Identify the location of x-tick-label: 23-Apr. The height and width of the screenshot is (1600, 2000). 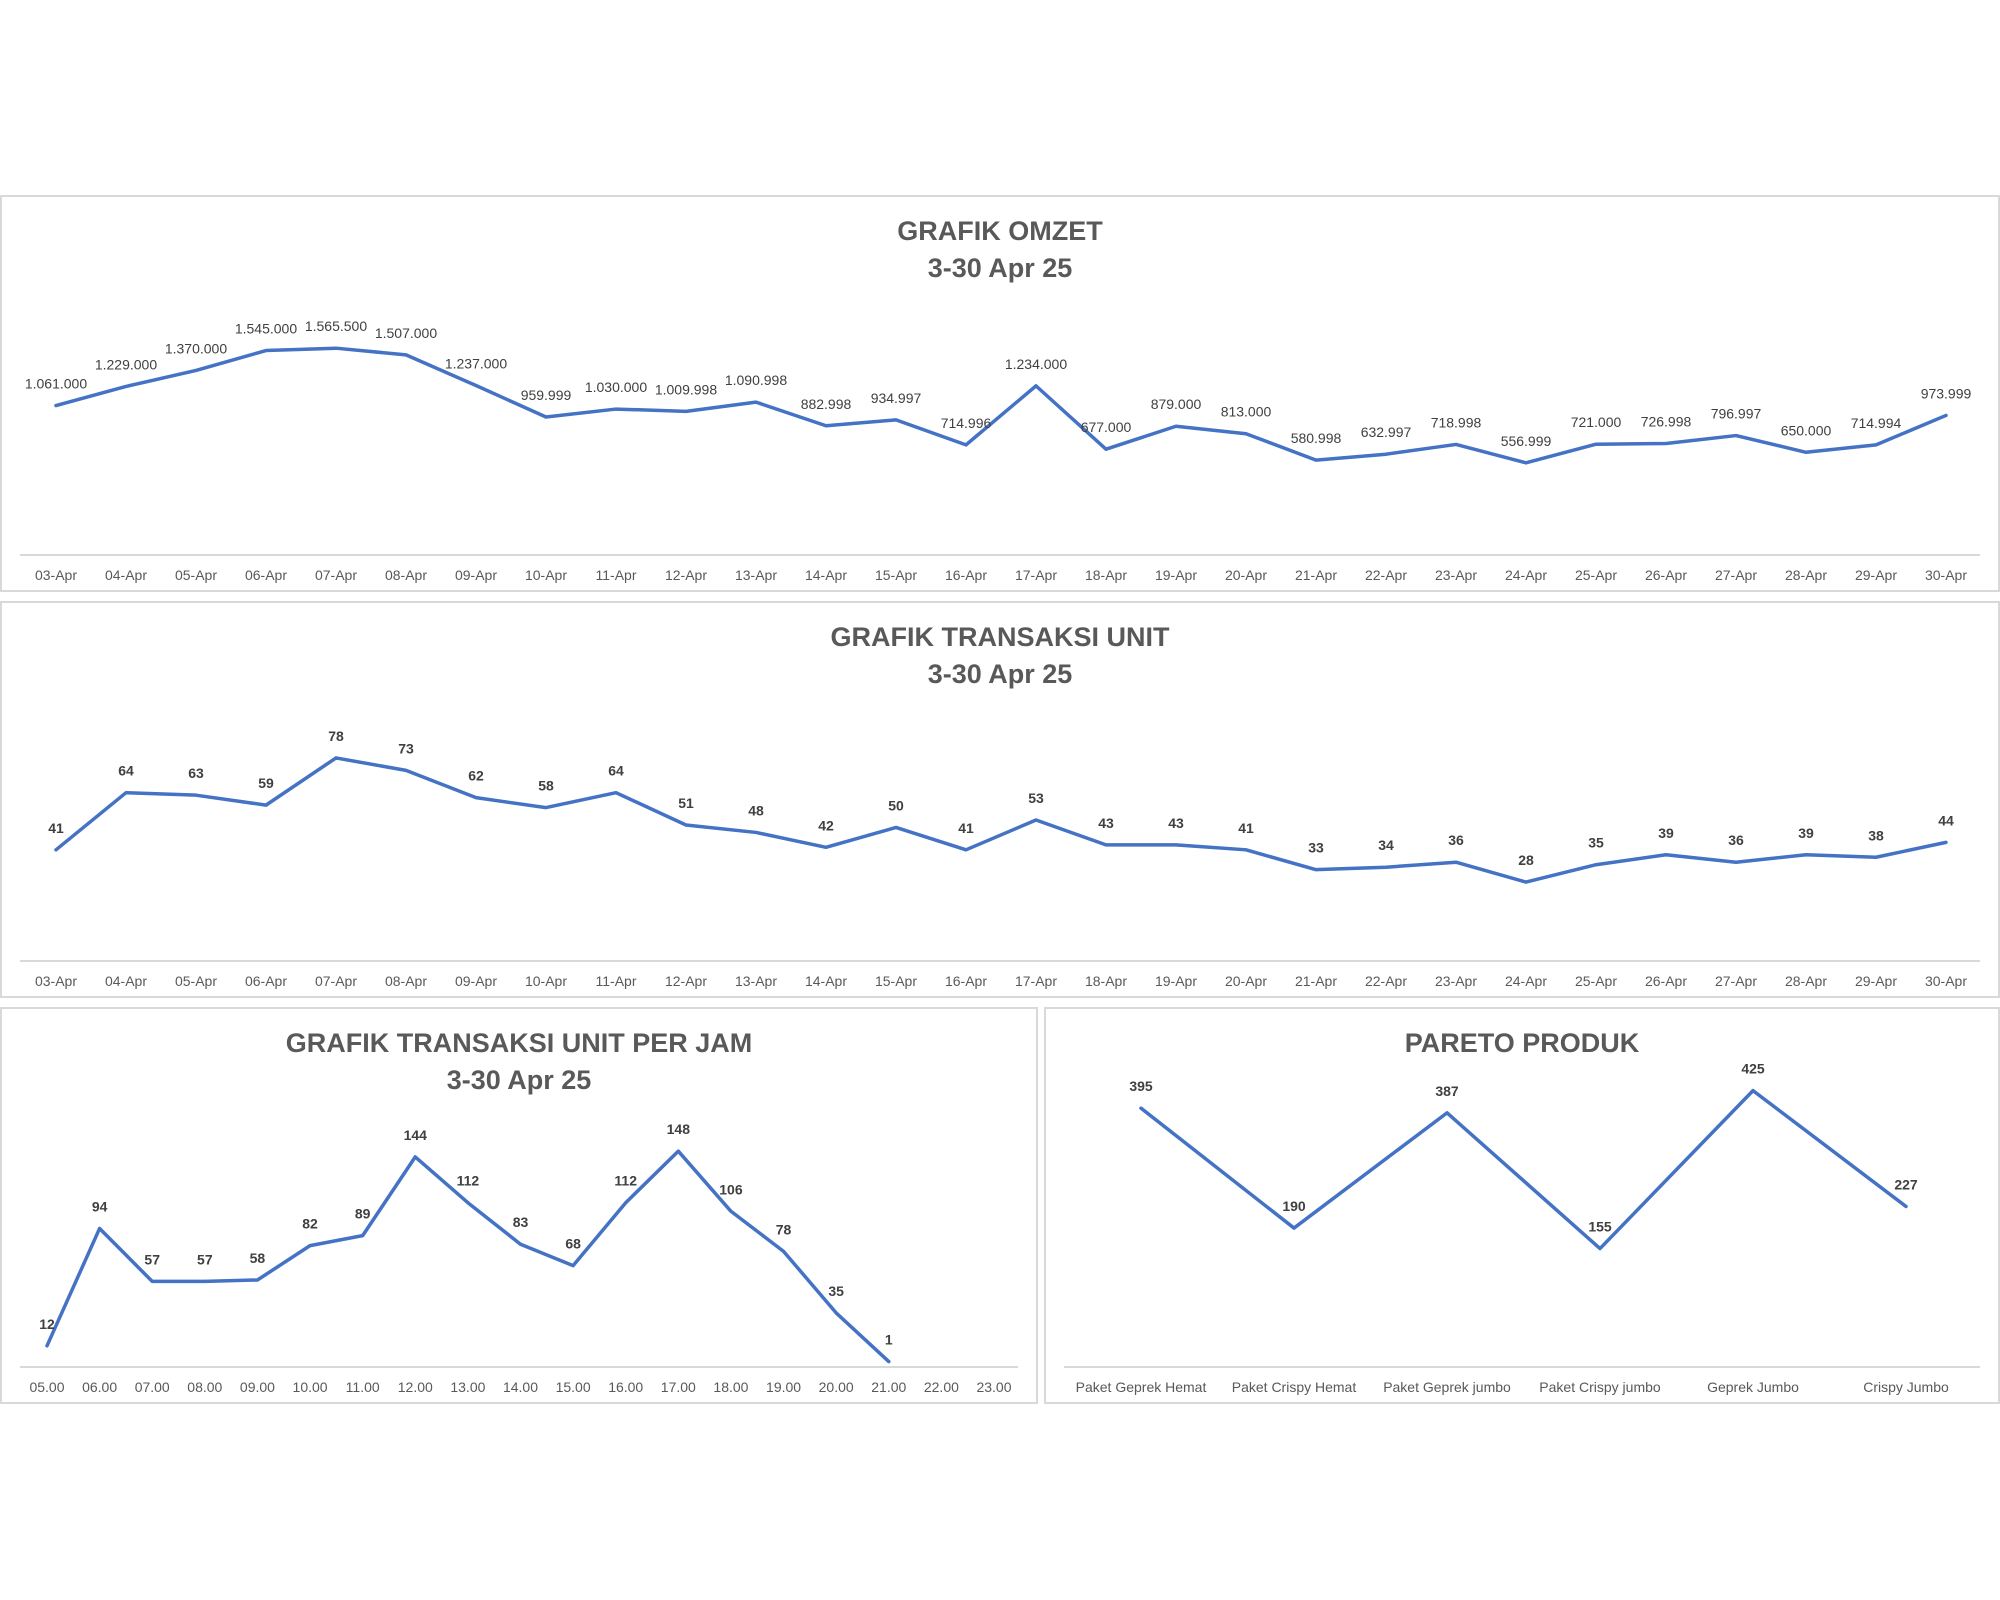
(1456, 575).